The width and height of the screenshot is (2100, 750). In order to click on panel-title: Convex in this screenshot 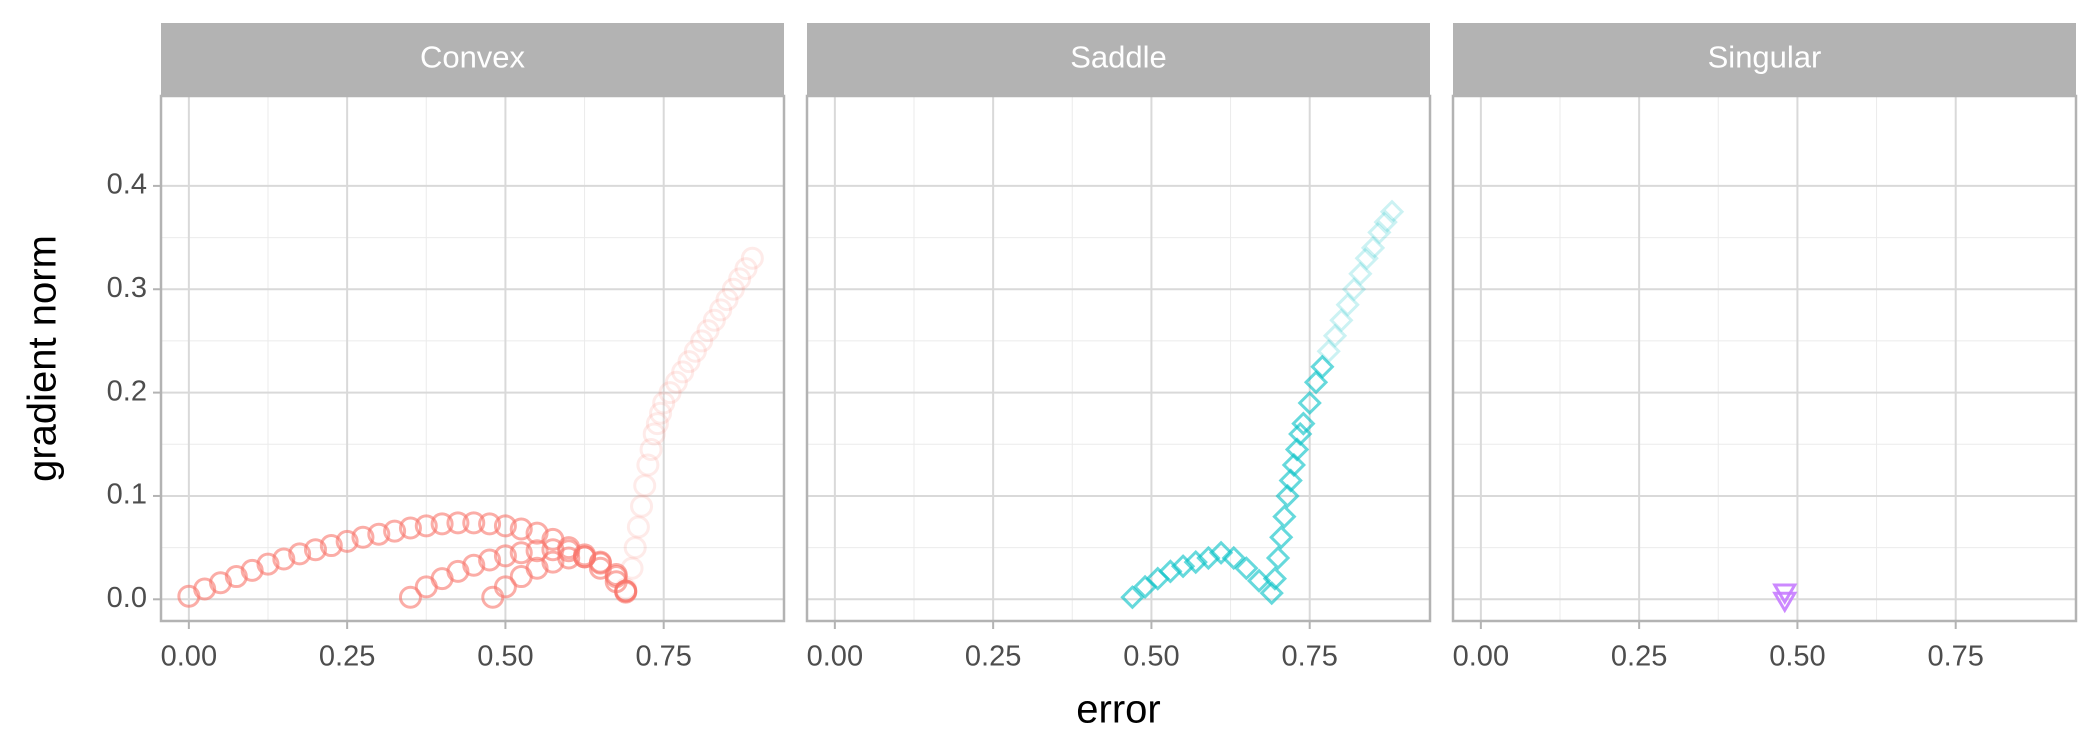, I will do `click(473, 57)`.